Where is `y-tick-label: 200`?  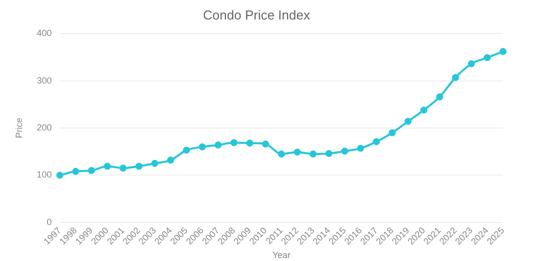 y-tick-label: 200 is located at coordinates (44, 127).